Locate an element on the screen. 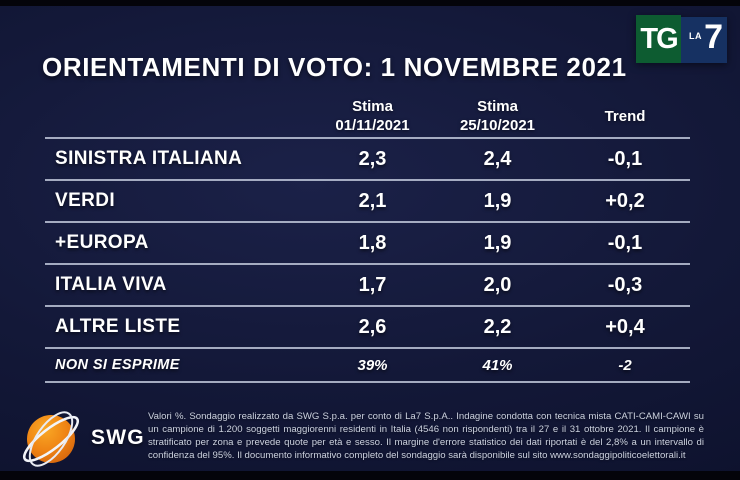 The height and width of the screenshot is (480, 740). trend-value: +0,4 is located at coordinates (625, 326).